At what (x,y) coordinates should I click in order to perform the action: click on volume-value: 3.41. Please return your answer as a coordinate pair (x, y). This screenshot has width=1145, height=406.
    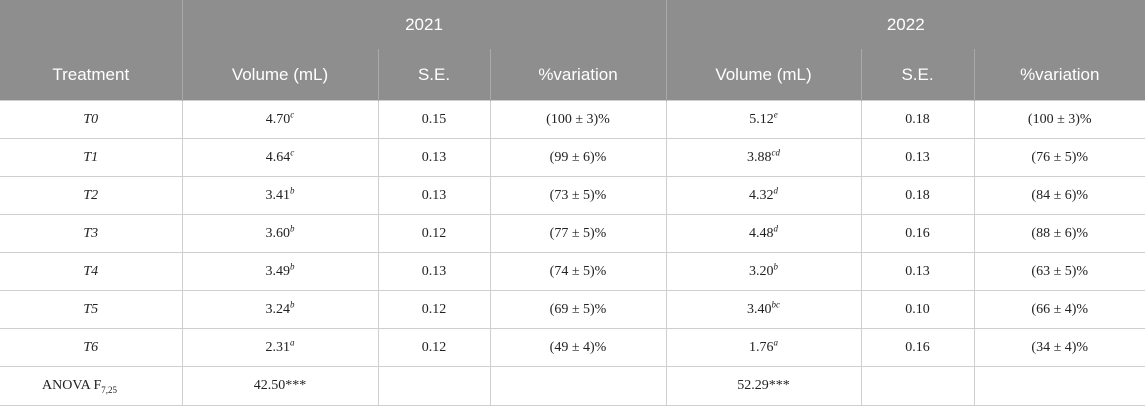
    Looking at the image, I should click on (278, 195).